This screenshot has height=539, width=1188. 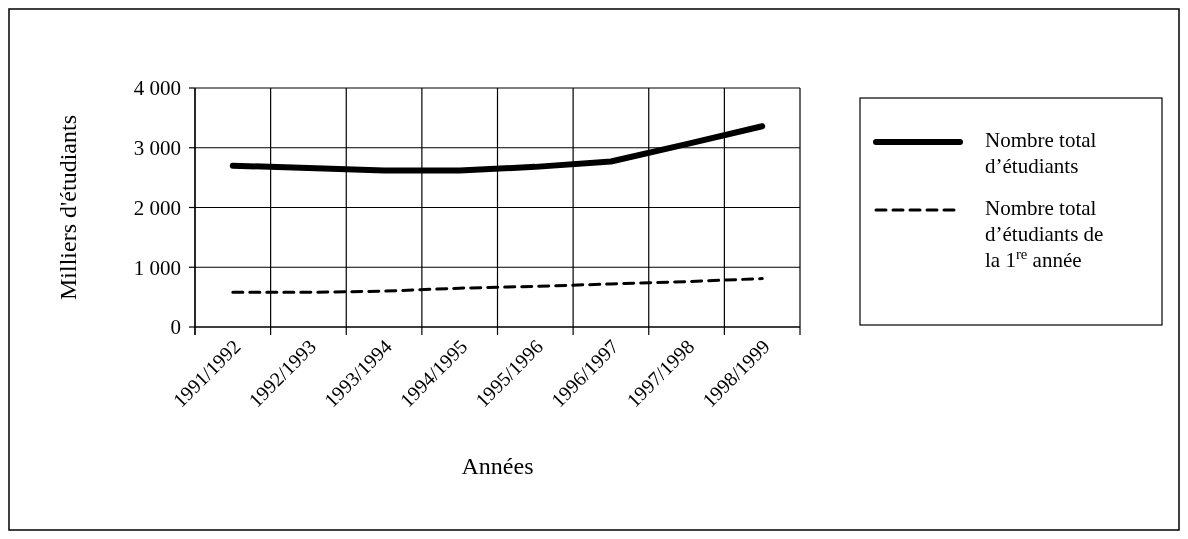 What do you see at coordinates (1041, 153) in the screenshot?
I see `legend-label: Nombre total d’étudiants` at bounding box center [1041, 153].